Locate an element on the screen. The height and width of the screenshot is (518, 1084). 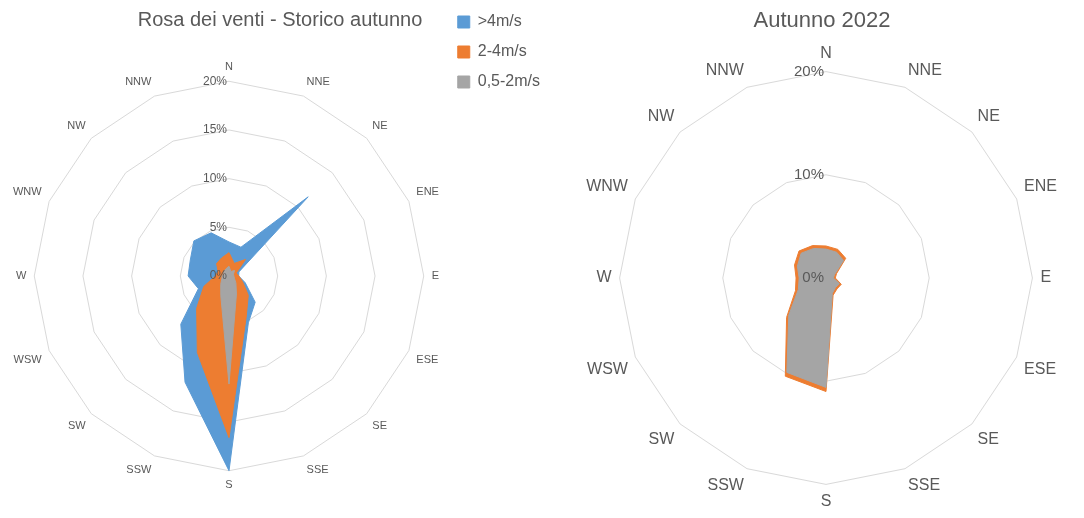
y-tick-label: 15% is located at coordinates (215, 129).